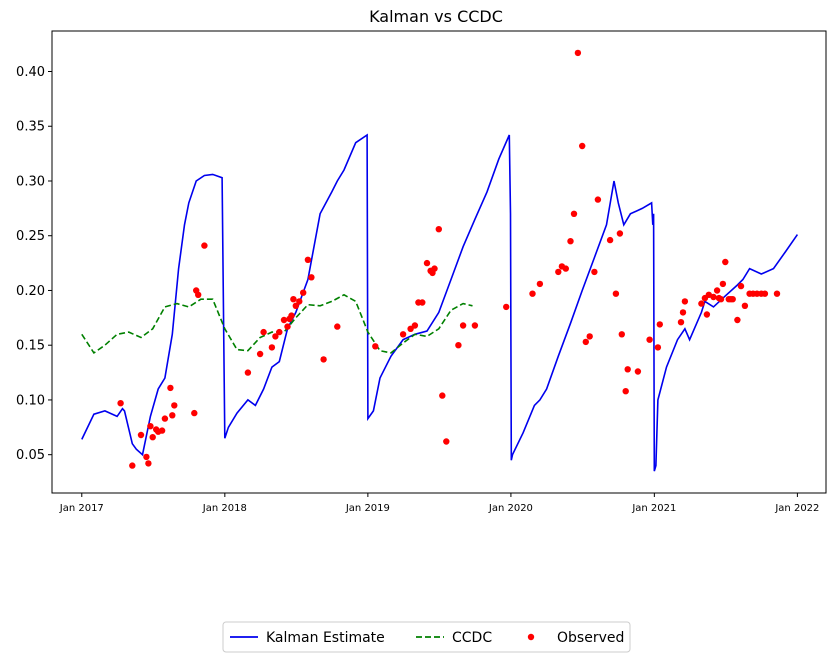 Image resolution: width=835 pixels, height=660 pixels. What do you see at coordinates (30, 346) in the screenshot?
I see `y-tick-label: 0.15` at bounding box center [30, 346].